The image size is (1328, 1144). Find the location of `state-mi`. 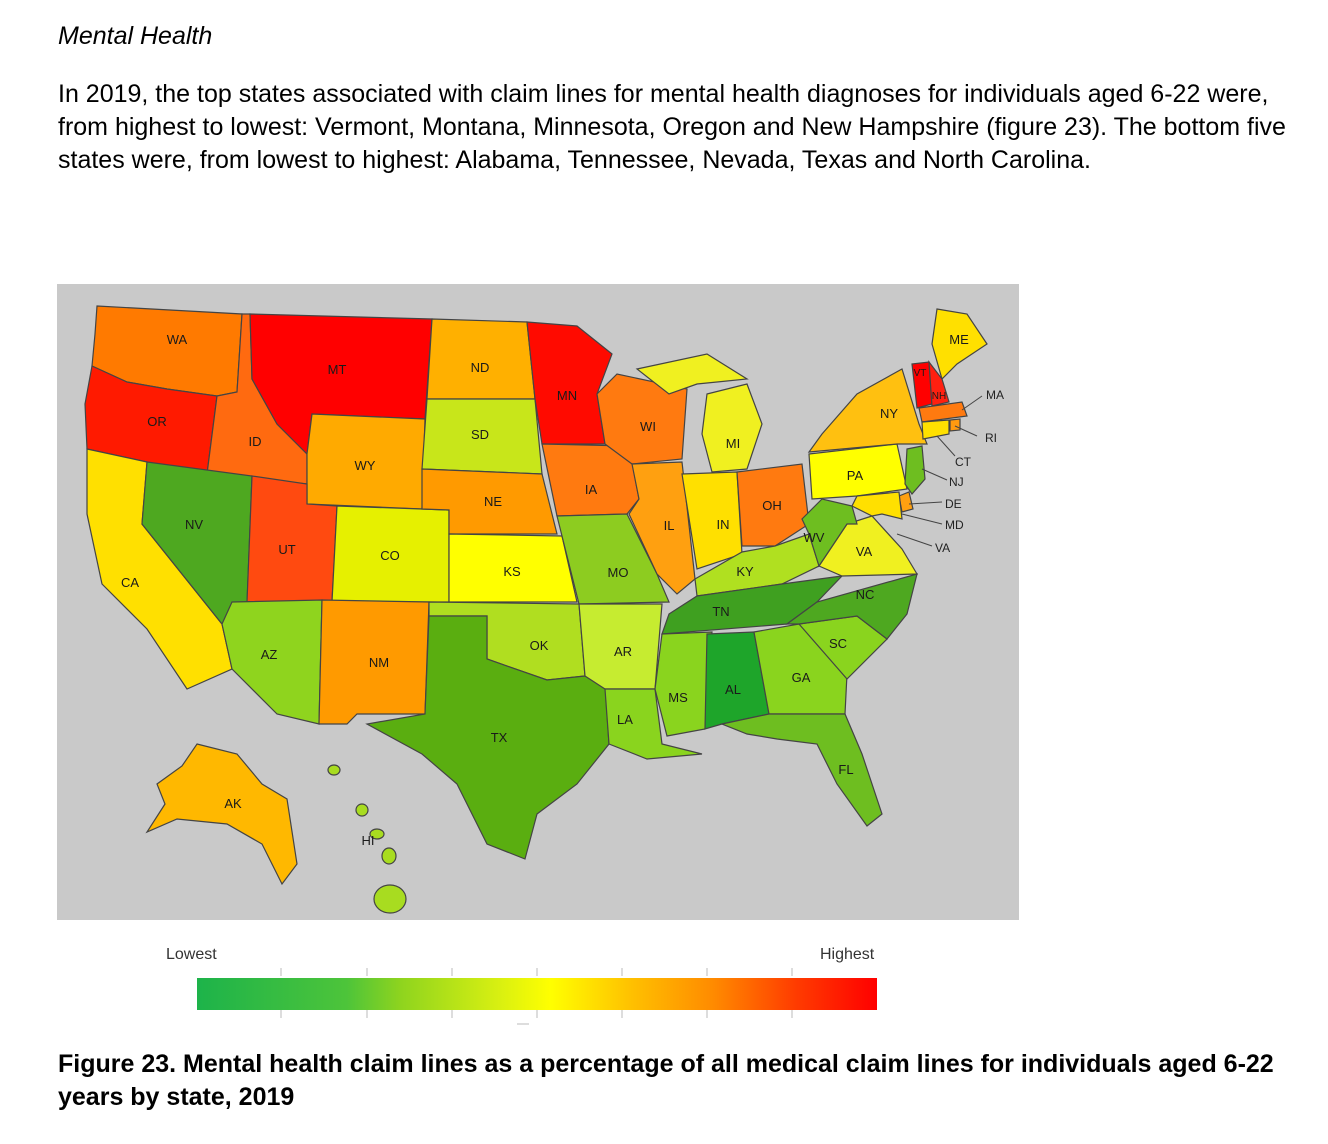

state-mi is located at coordinates (699, 413).